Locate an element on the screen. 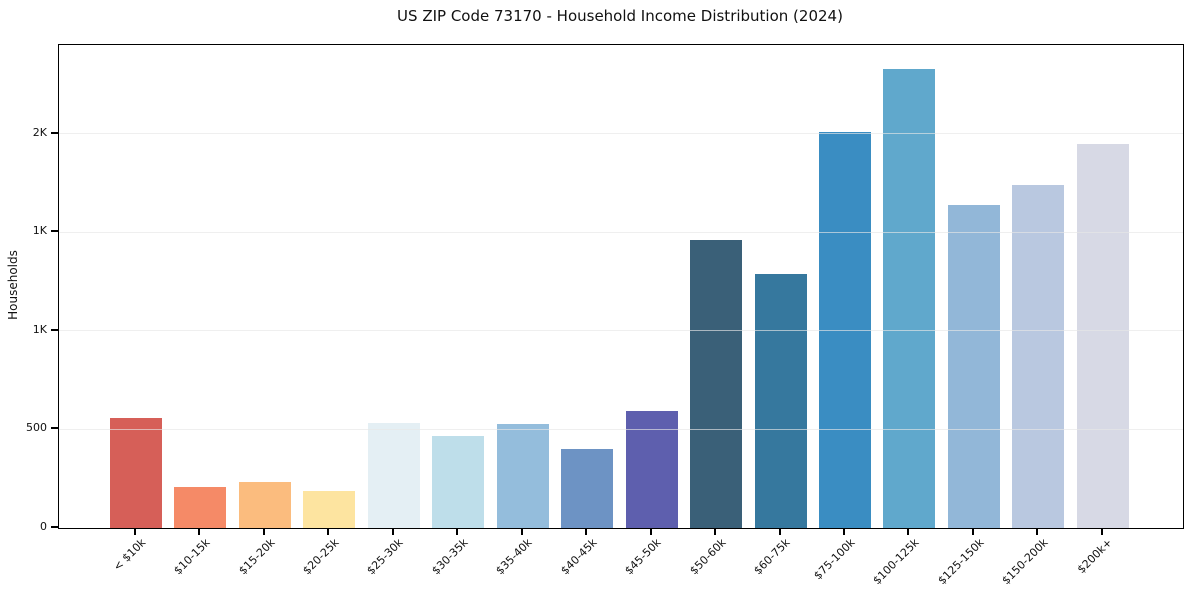 This screenshot has width=1189, height=590. y-tick-label: 0 is located at coordinates (43, 526).